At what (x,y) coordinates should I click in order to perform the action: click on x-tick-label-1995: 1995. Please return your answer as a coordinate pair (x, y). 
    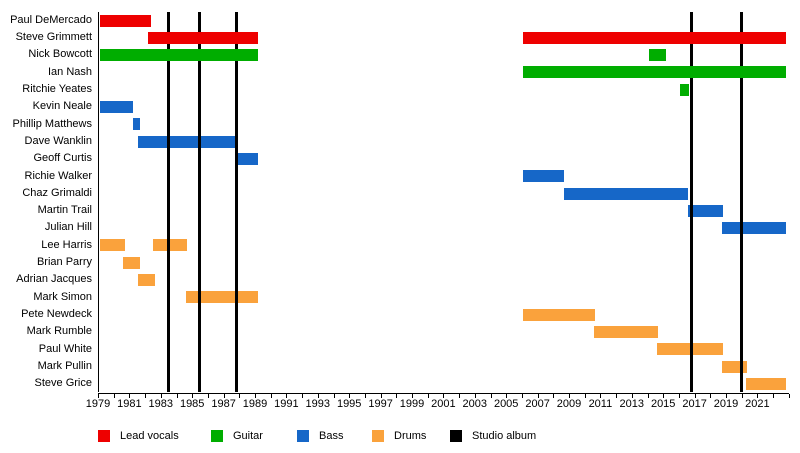
    Looking at the image, I should click on (349, 404).